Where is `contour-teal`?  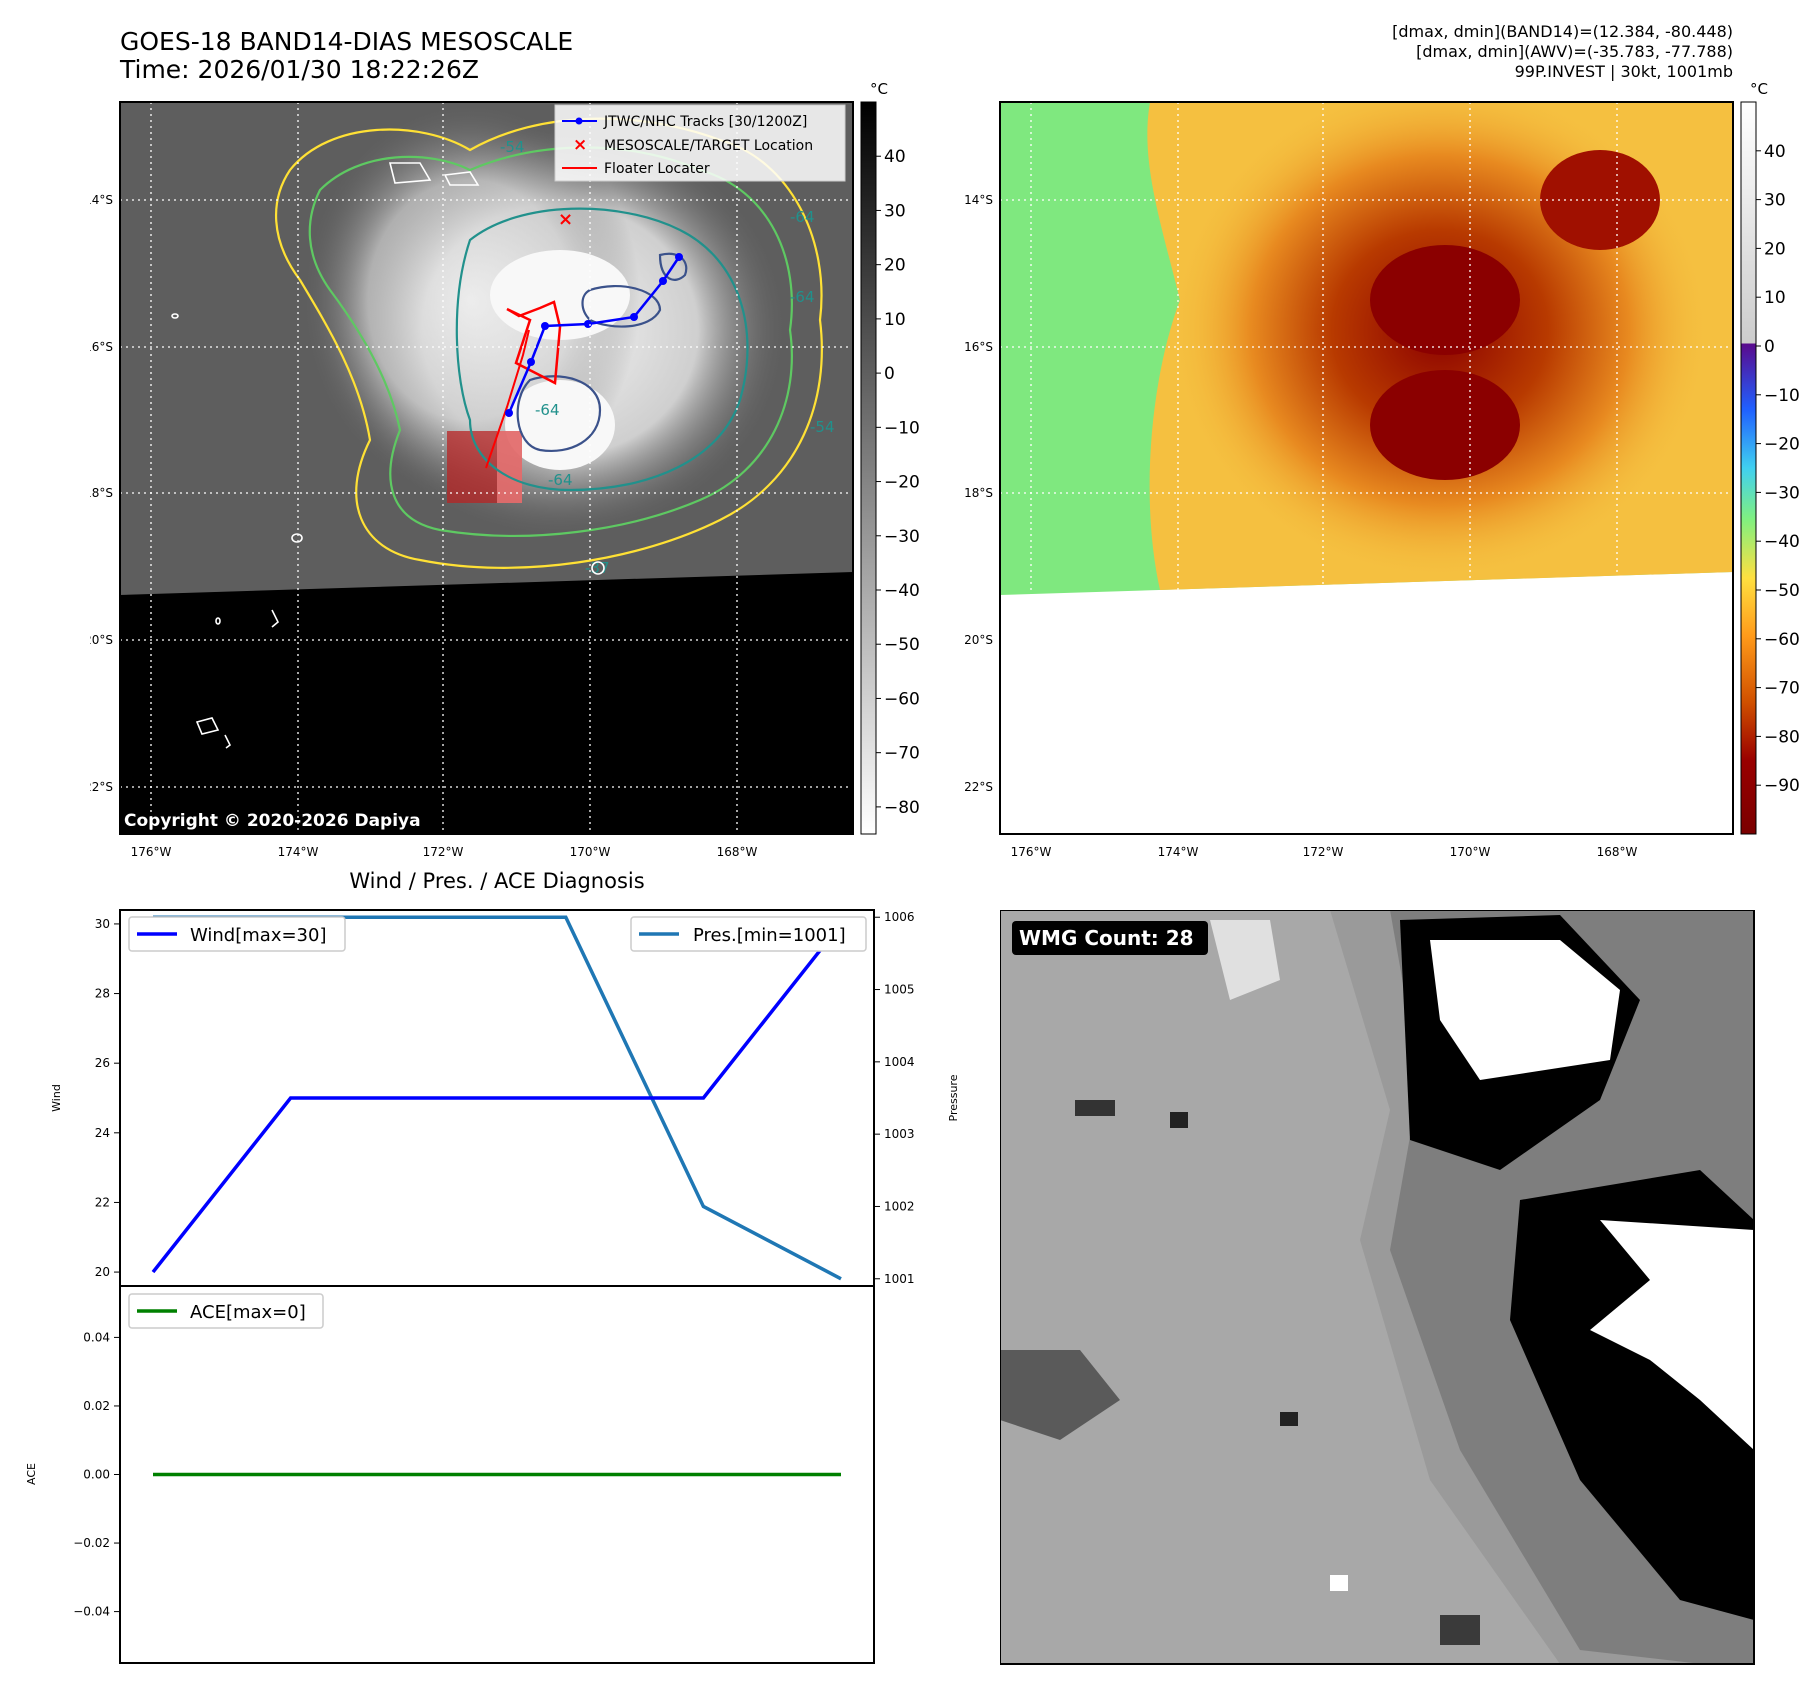 contour-teal is located at coordinates (602, 349).